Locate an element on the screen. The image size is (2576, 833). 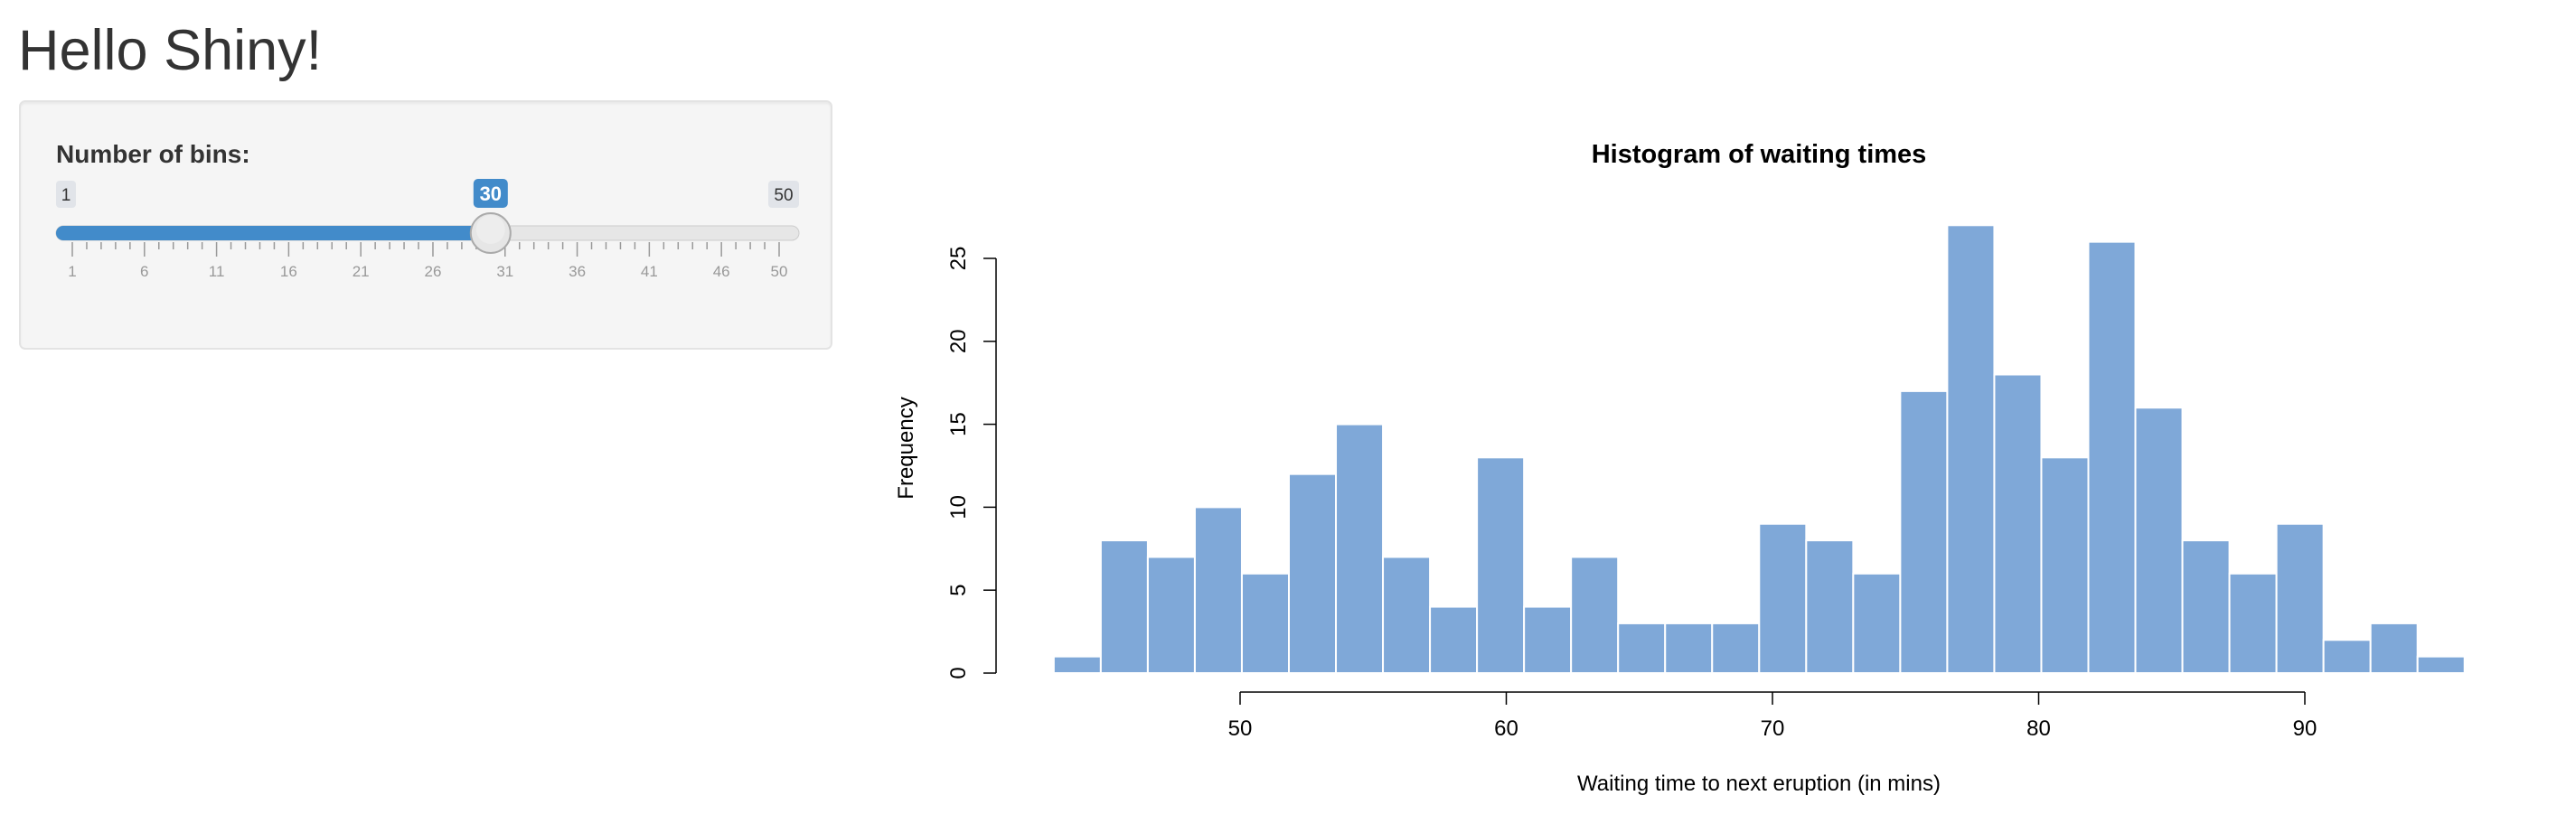
y-axis-tick-label: 10 is located at coordinates (959, 507).